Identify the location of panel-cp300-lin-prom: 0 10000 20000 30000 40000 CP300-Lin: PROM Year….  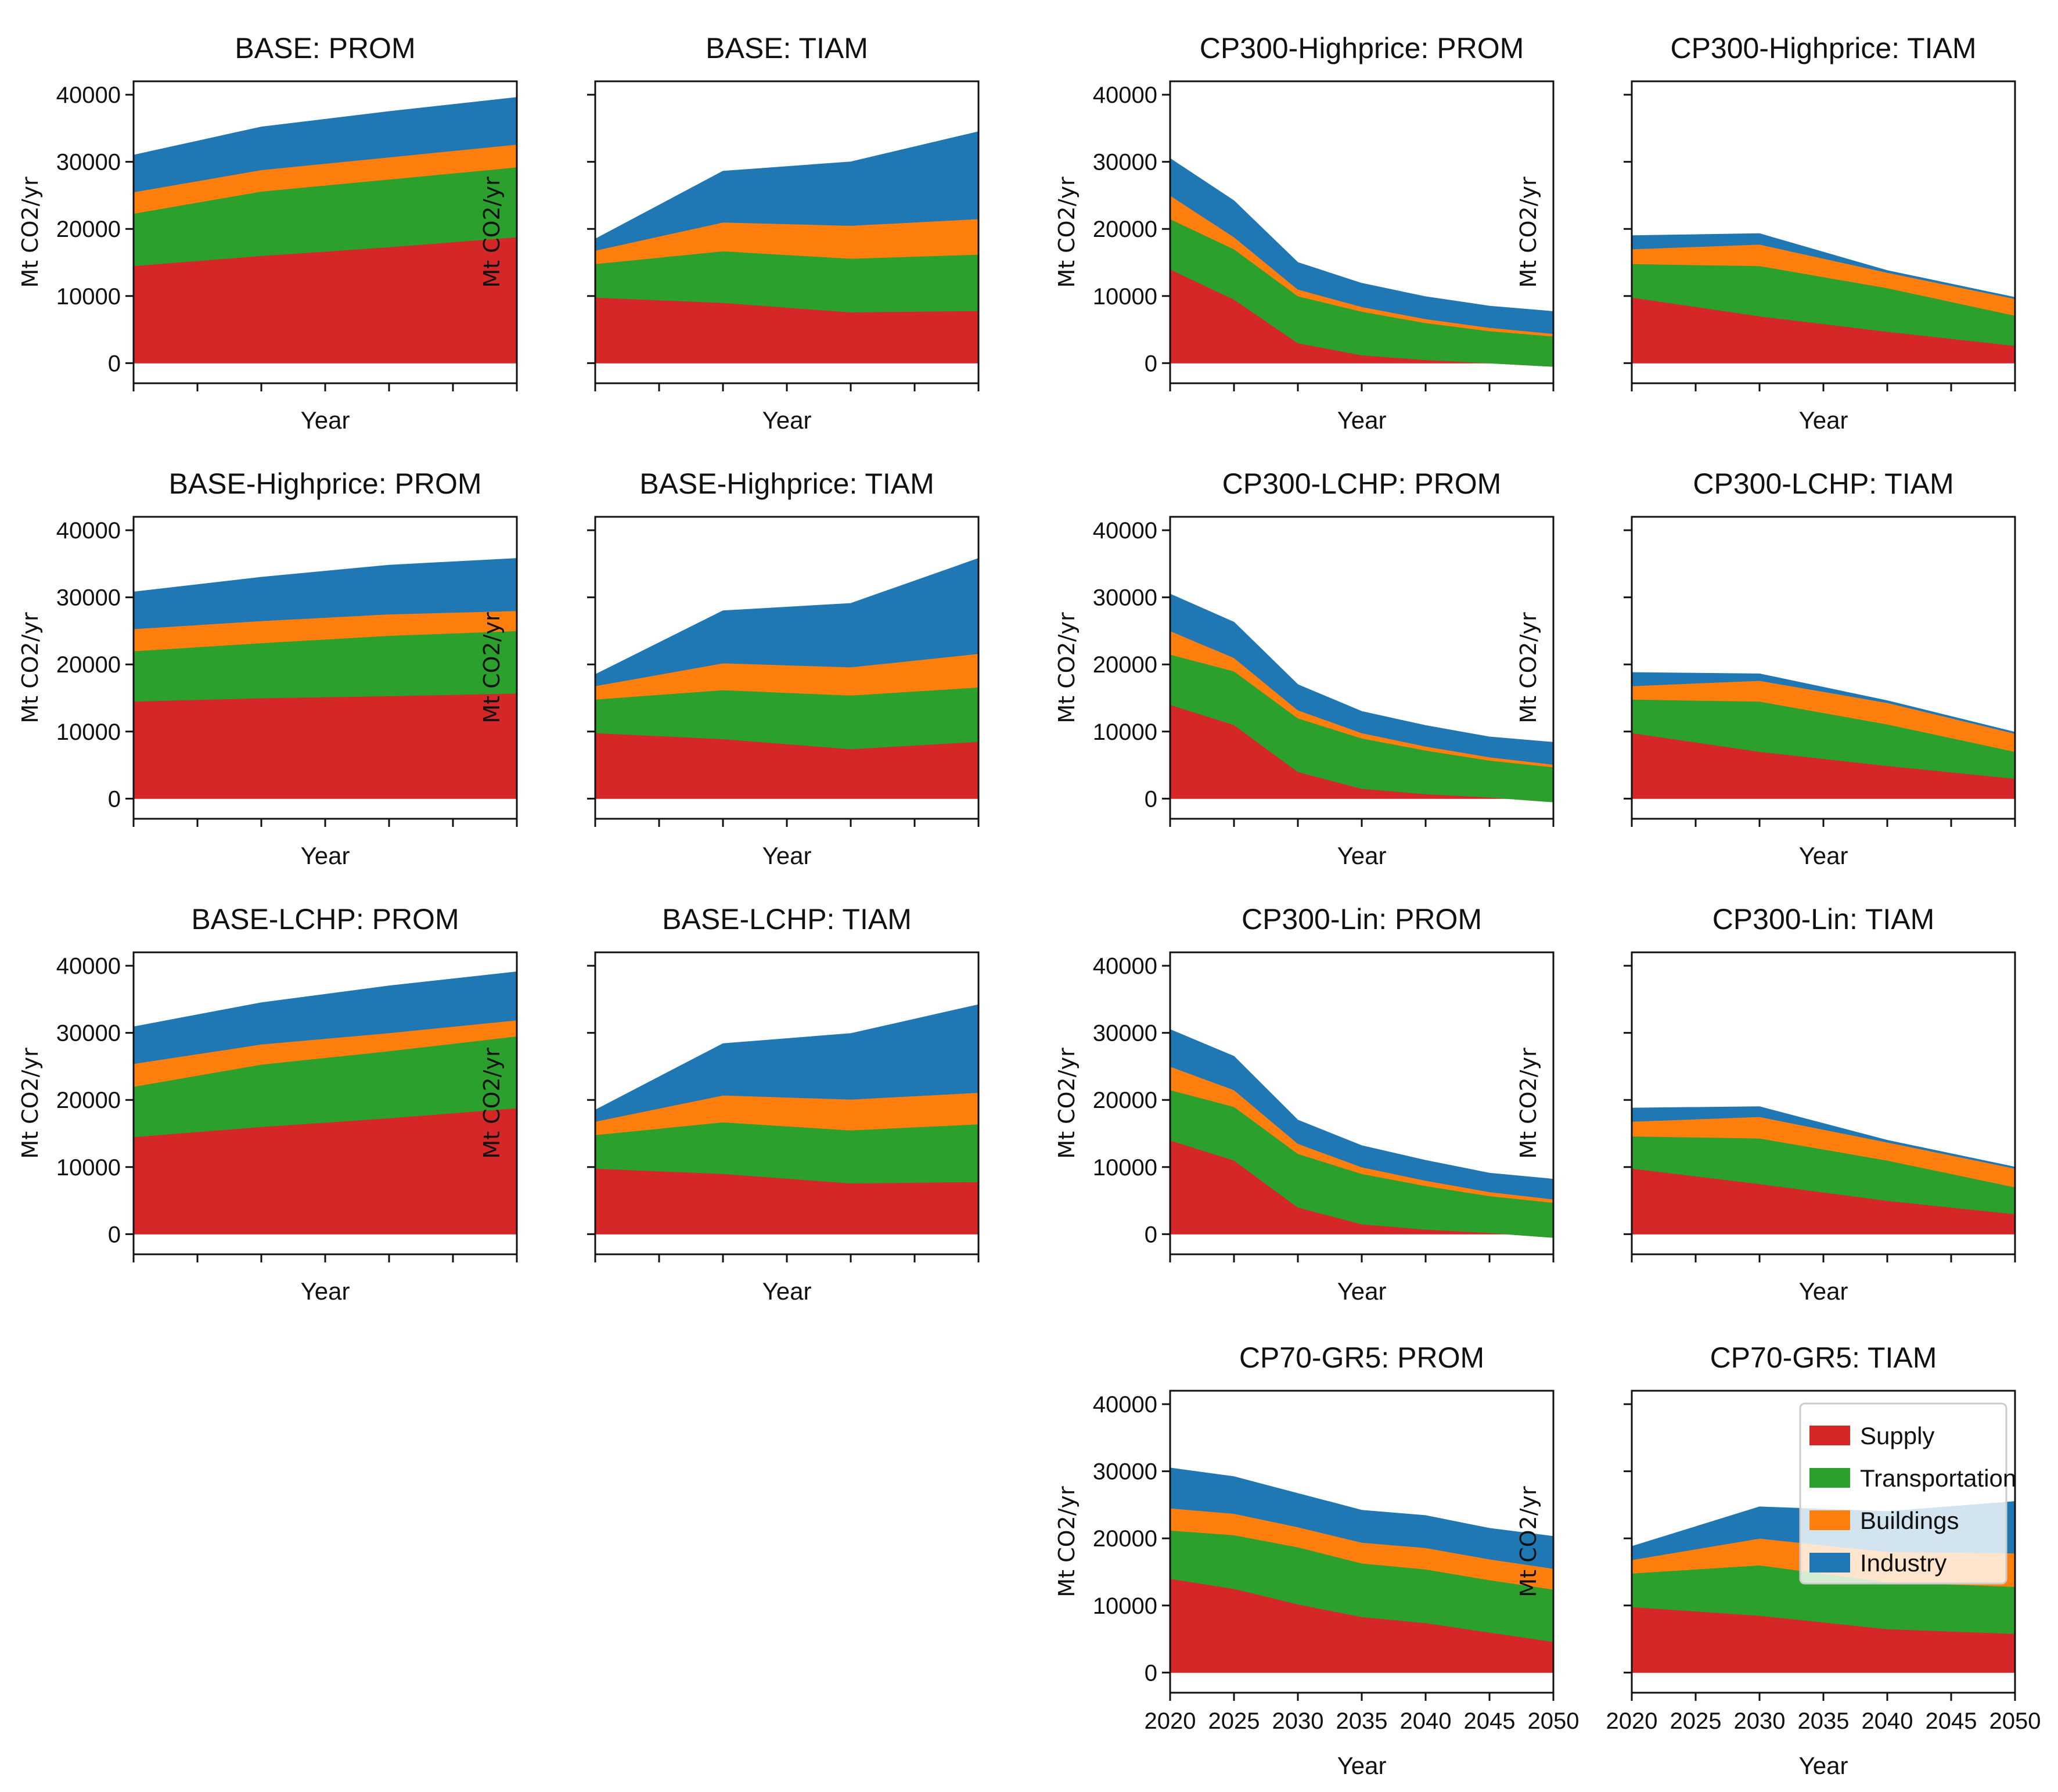
(1304, 1104).